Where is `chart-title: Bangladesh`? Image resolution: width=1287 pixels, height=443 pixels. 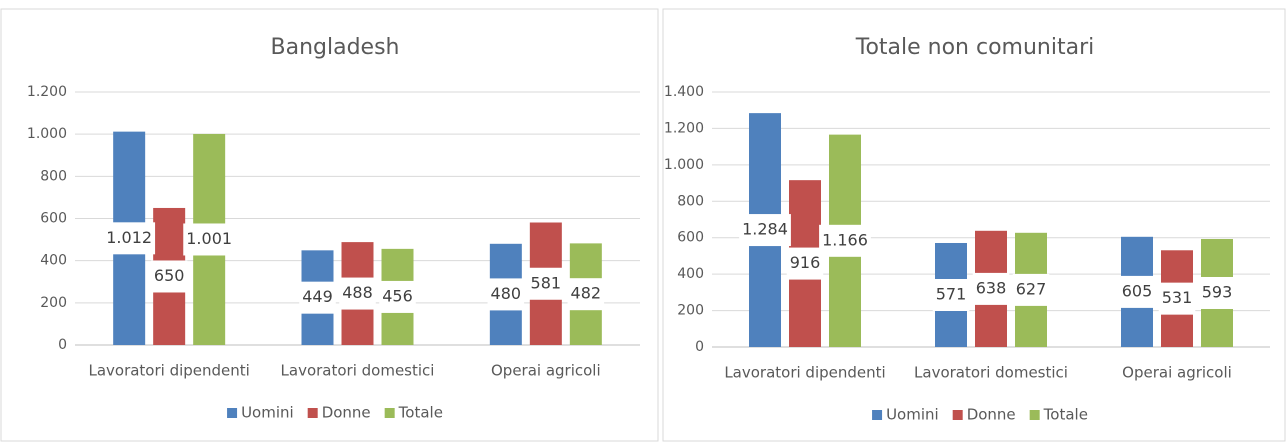 chart-title: Bangladesh is located at coordinates (335, 47).